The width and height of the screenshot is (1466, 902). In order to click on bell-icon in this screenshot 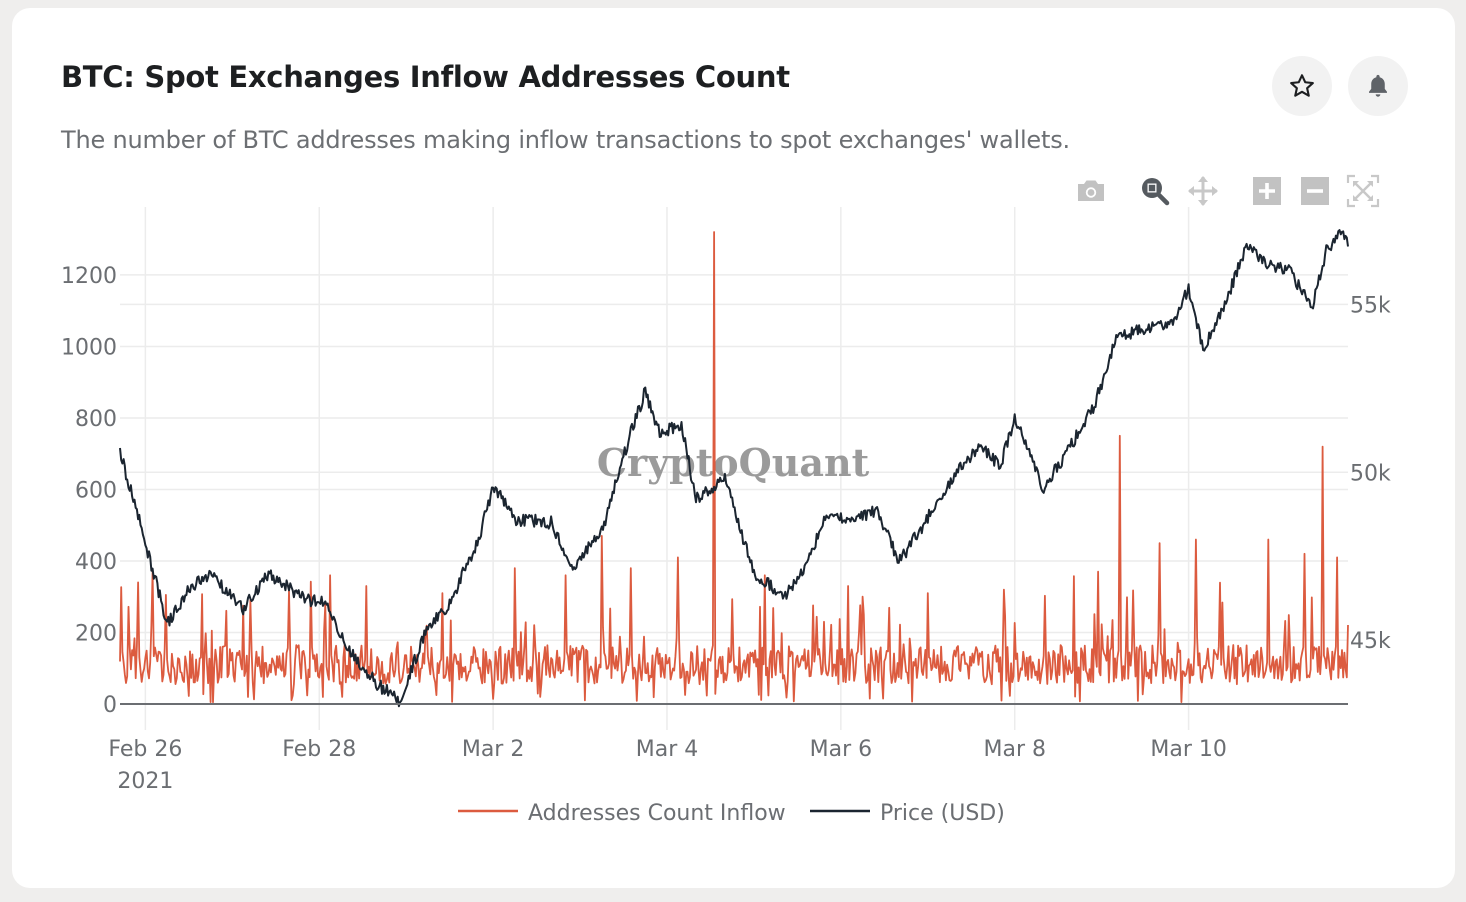, I will do `click(1378, 85)`.